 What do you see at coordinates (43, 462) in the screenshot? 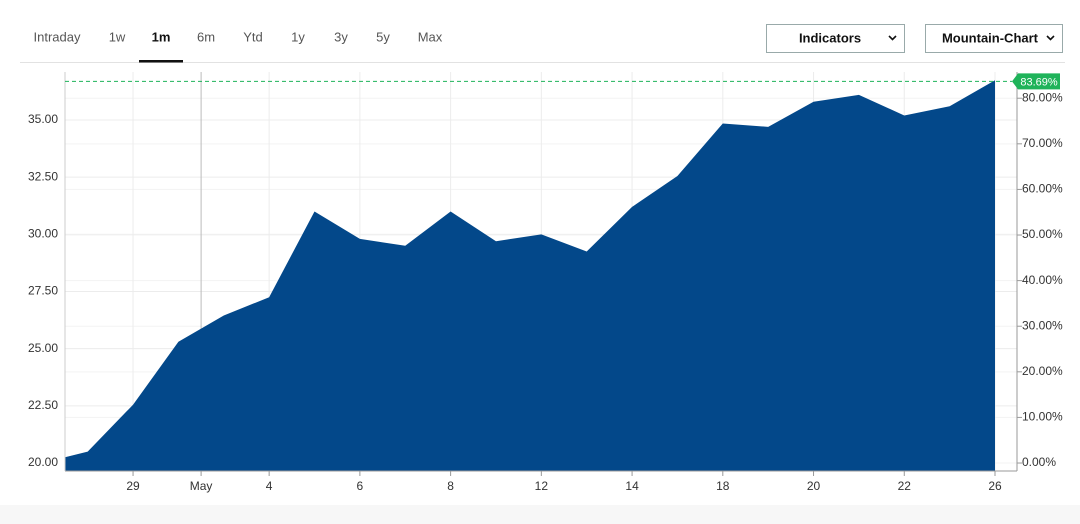
I see `y-tick-label: 20.00` at bounding box center [43, 462].